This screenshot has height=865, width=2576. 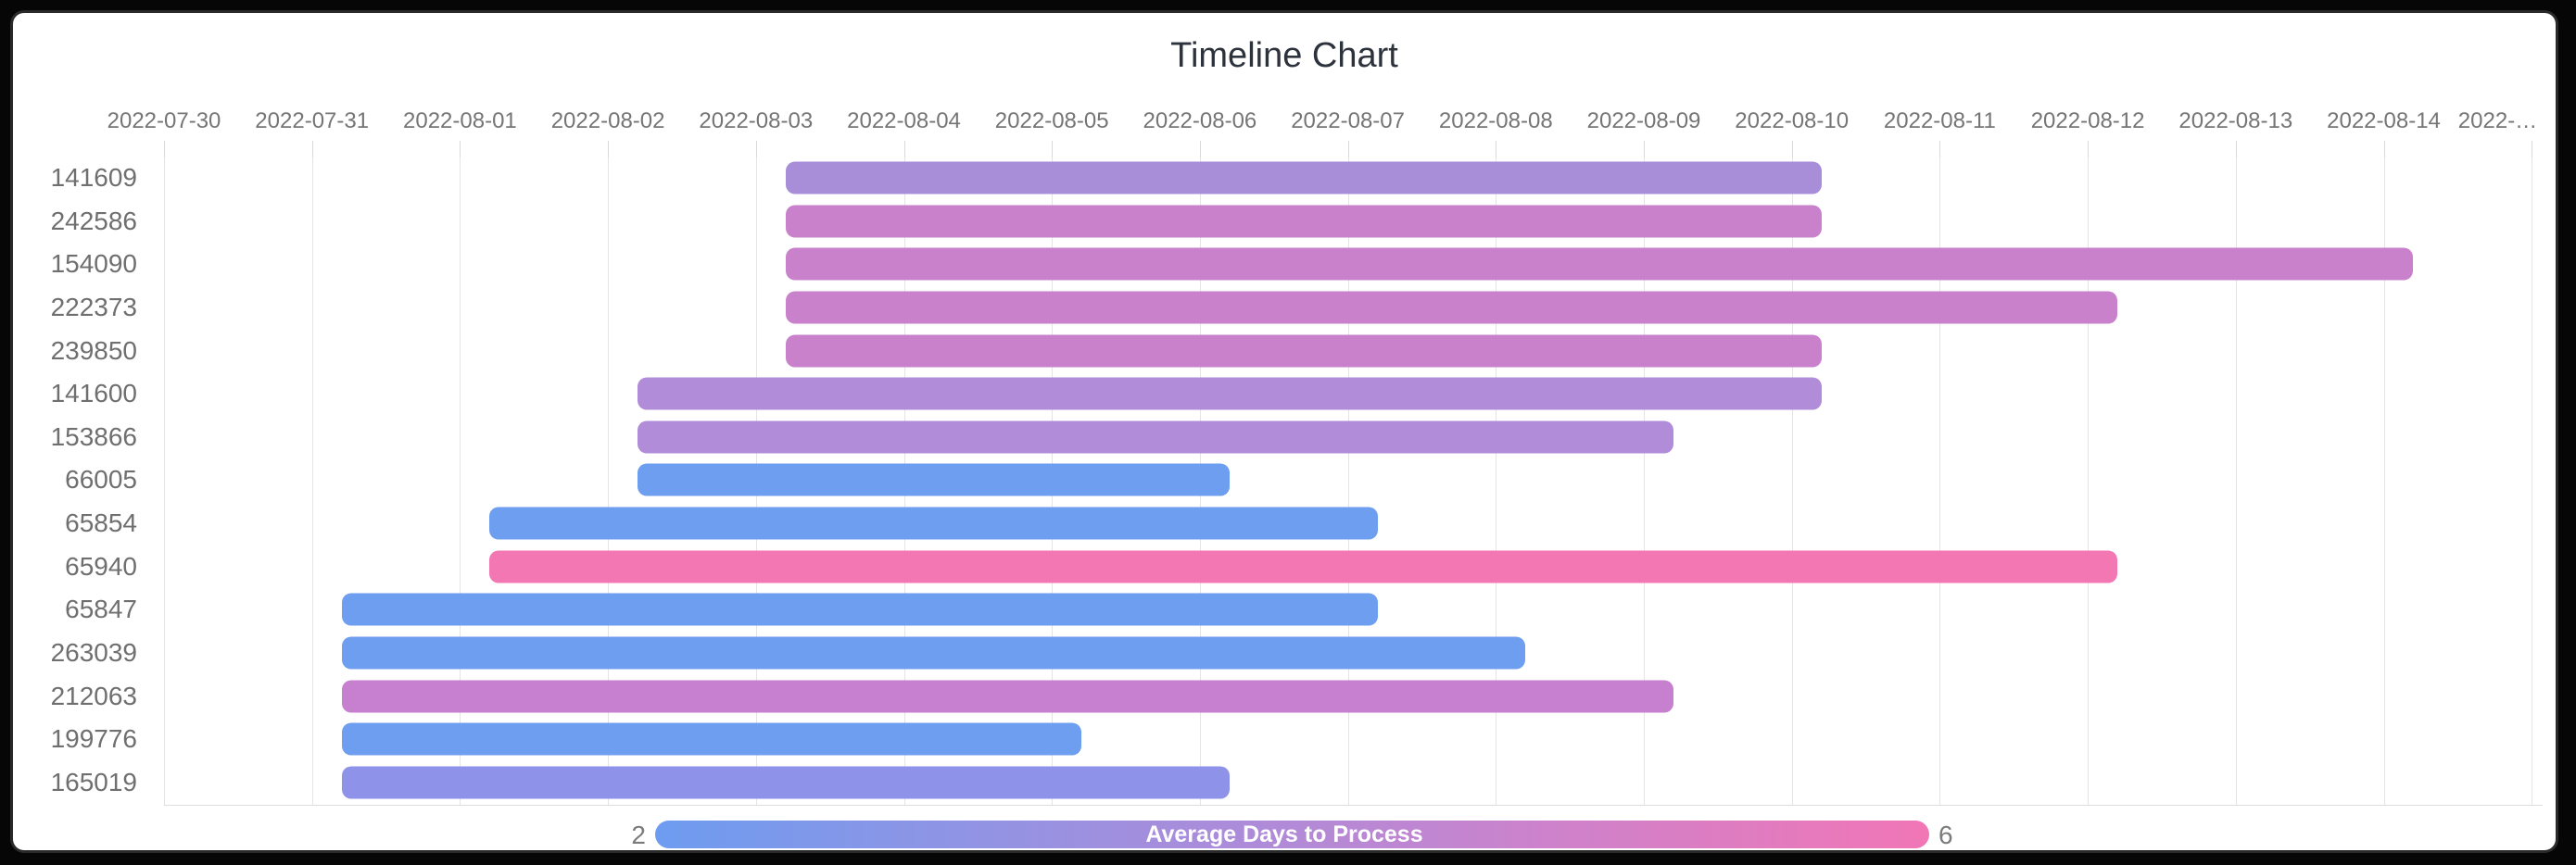 What do you see at coordinates (1284, 834) in the screenshot?
I see `legend-title: Average Days to Process` at bounding box center [1284, 834].